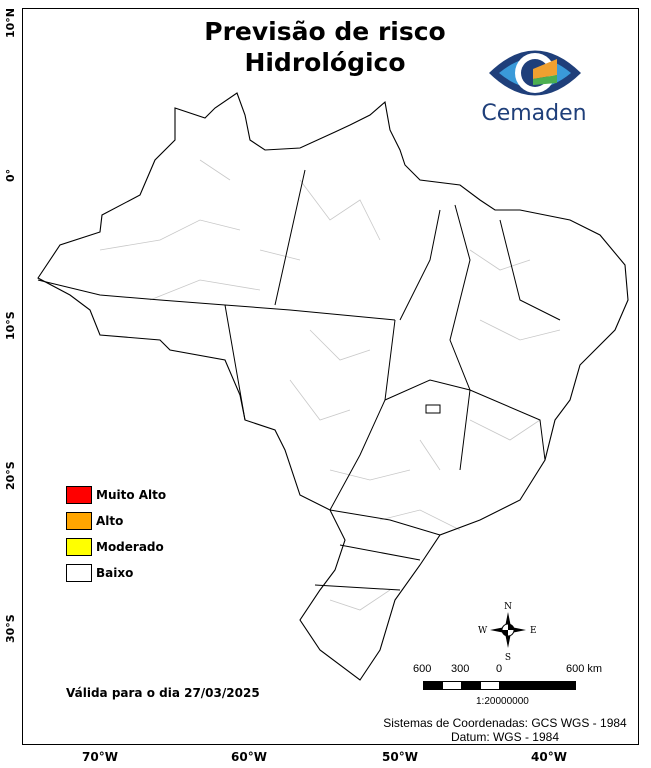 The height and width of the screenshot is (768, 651). What do you see at coordinates (505, 737) in the screenshot?
I see `datum-text: Datum: WGS - 1984` at bounding box center [505, 737].